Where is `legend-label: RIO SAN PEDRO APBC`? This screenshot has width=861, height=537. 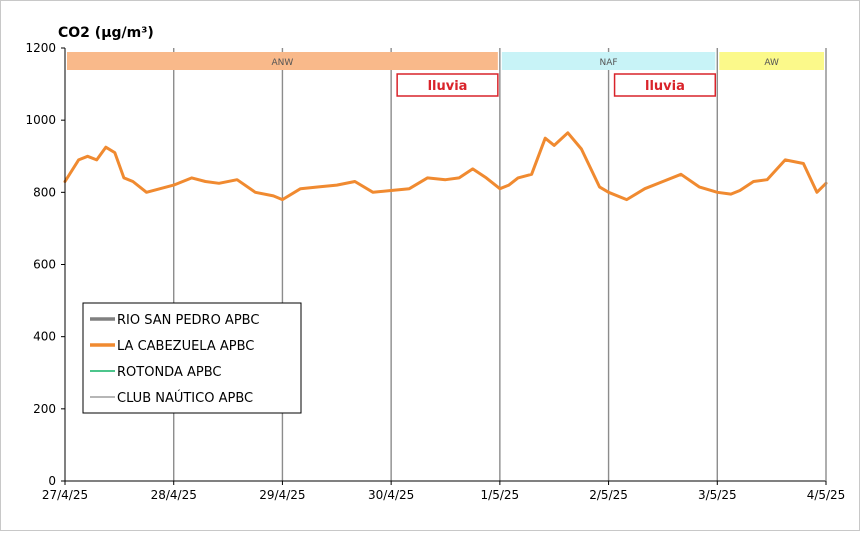 legend-label: RIO SAN PEDRO APBC is located at coordinates (188, 320).